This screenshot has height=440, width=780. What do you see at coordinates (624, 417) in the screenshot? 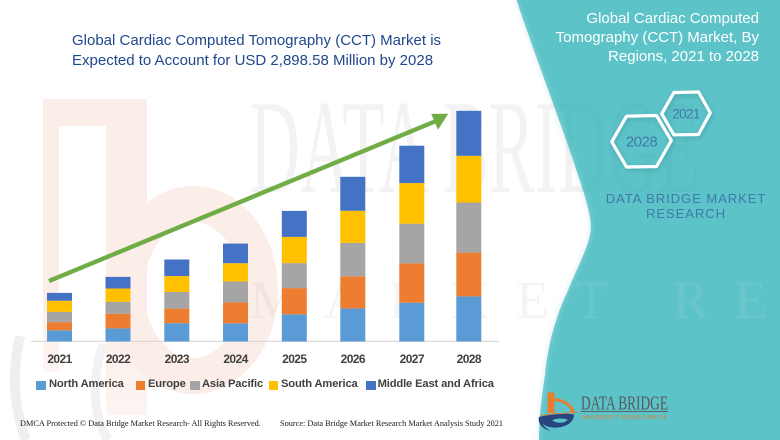
I see `svg-text: MARKET RESEARCH` at bounding box center [624, 417].